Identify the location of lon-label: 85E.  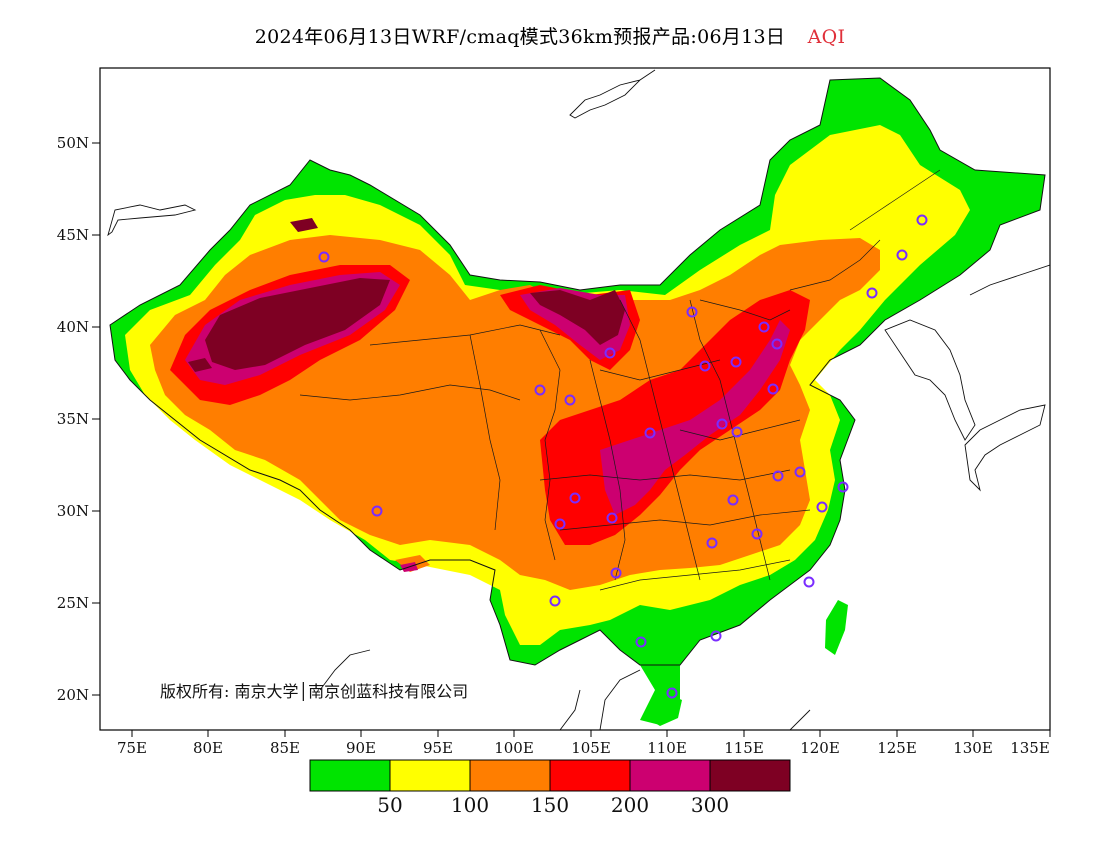
(285, 748).